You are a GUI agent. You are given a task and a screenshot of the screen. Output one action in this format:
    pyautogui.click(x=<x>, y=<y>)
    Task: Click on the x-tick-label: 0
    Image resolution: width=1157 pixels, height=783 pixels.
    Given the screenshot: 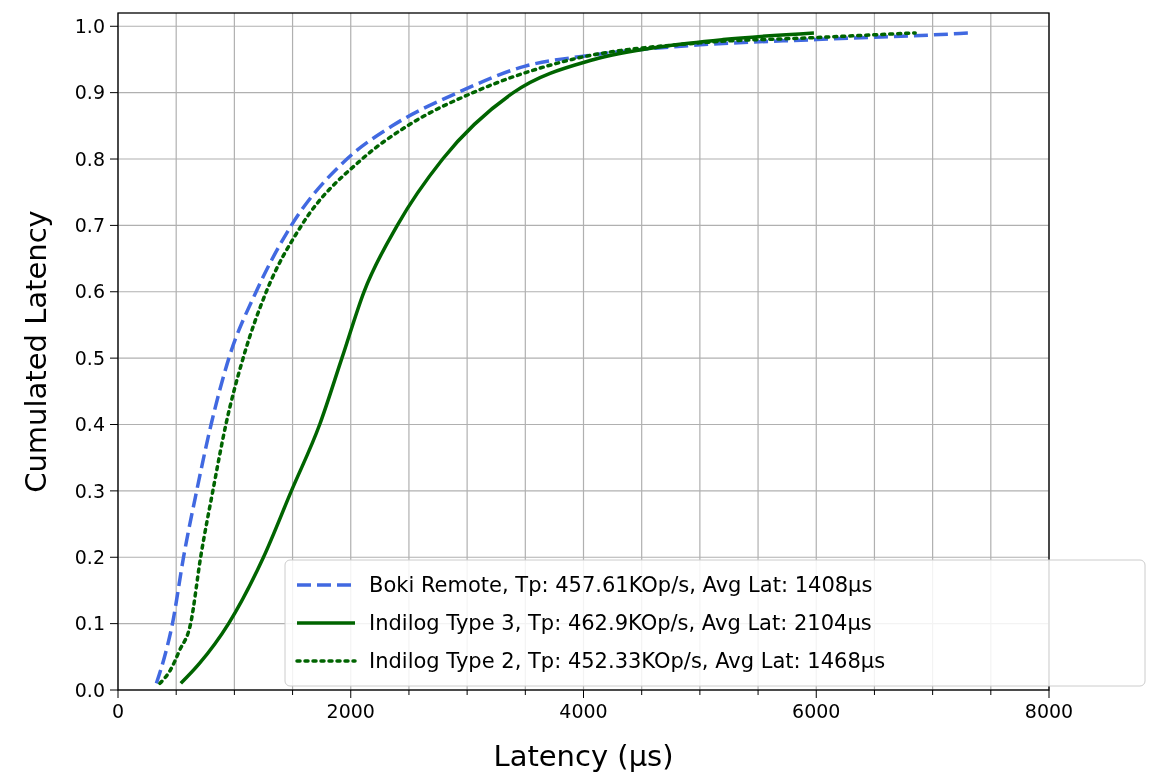 What is the action you would take?
    pyautogui.click(x=118, y=711)
    